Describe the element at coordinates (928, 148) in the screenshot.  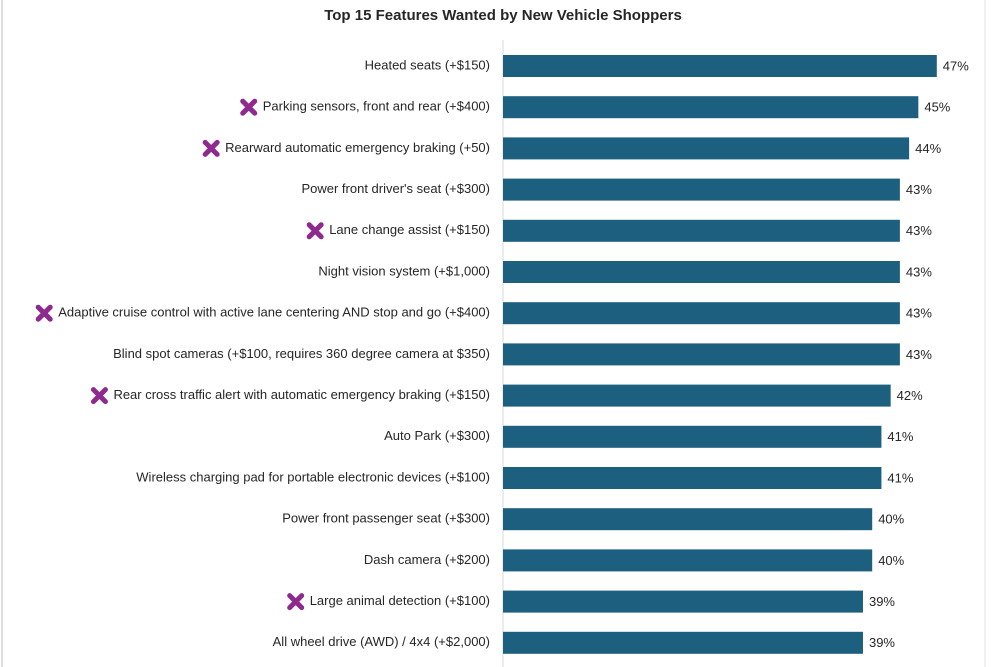
I see `value-label: 44%` at that location.